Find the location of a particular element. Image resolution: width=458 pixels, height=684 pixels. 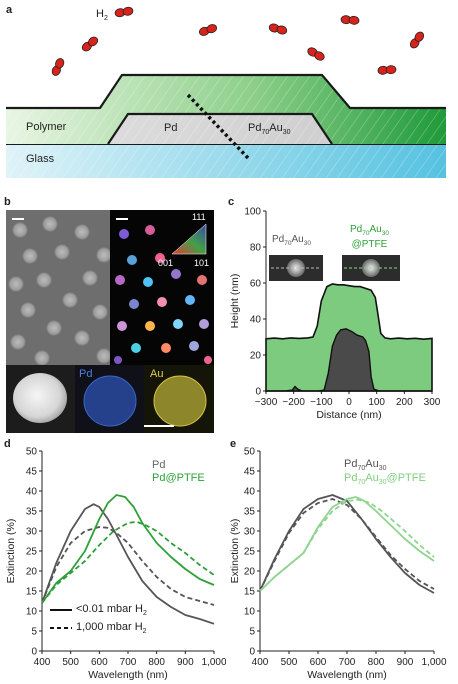

legend-d-line-keys is located at coordinates (61, 619).